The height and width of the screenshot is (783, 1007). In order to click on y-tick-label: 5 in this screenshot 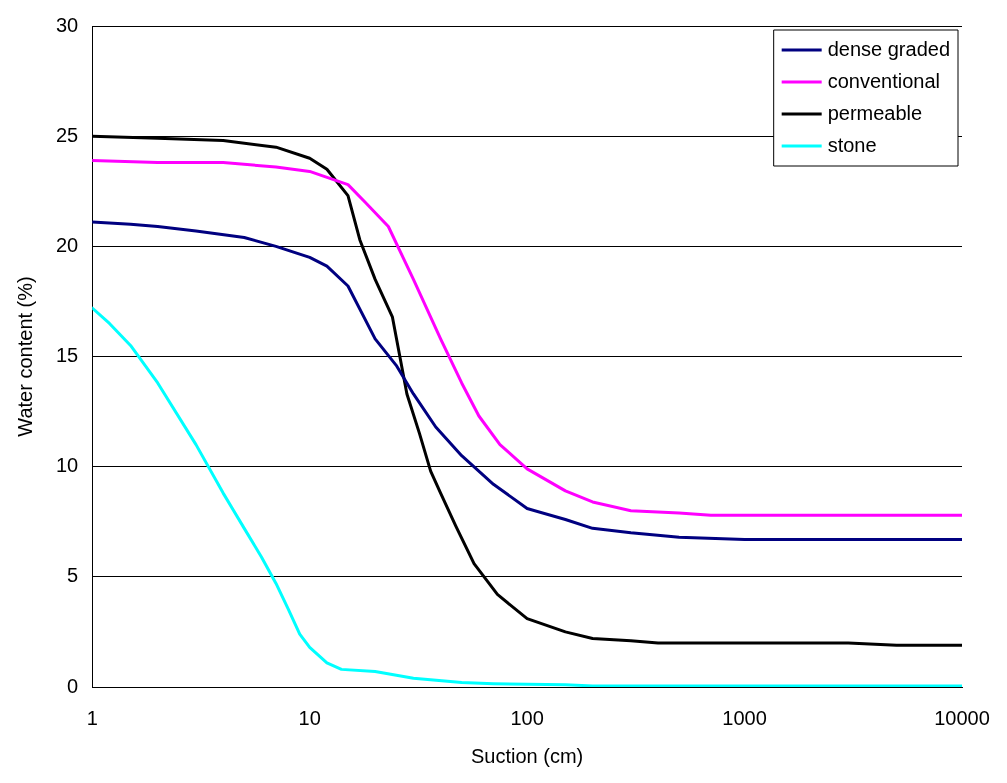, I will do `click(73, 575)`.